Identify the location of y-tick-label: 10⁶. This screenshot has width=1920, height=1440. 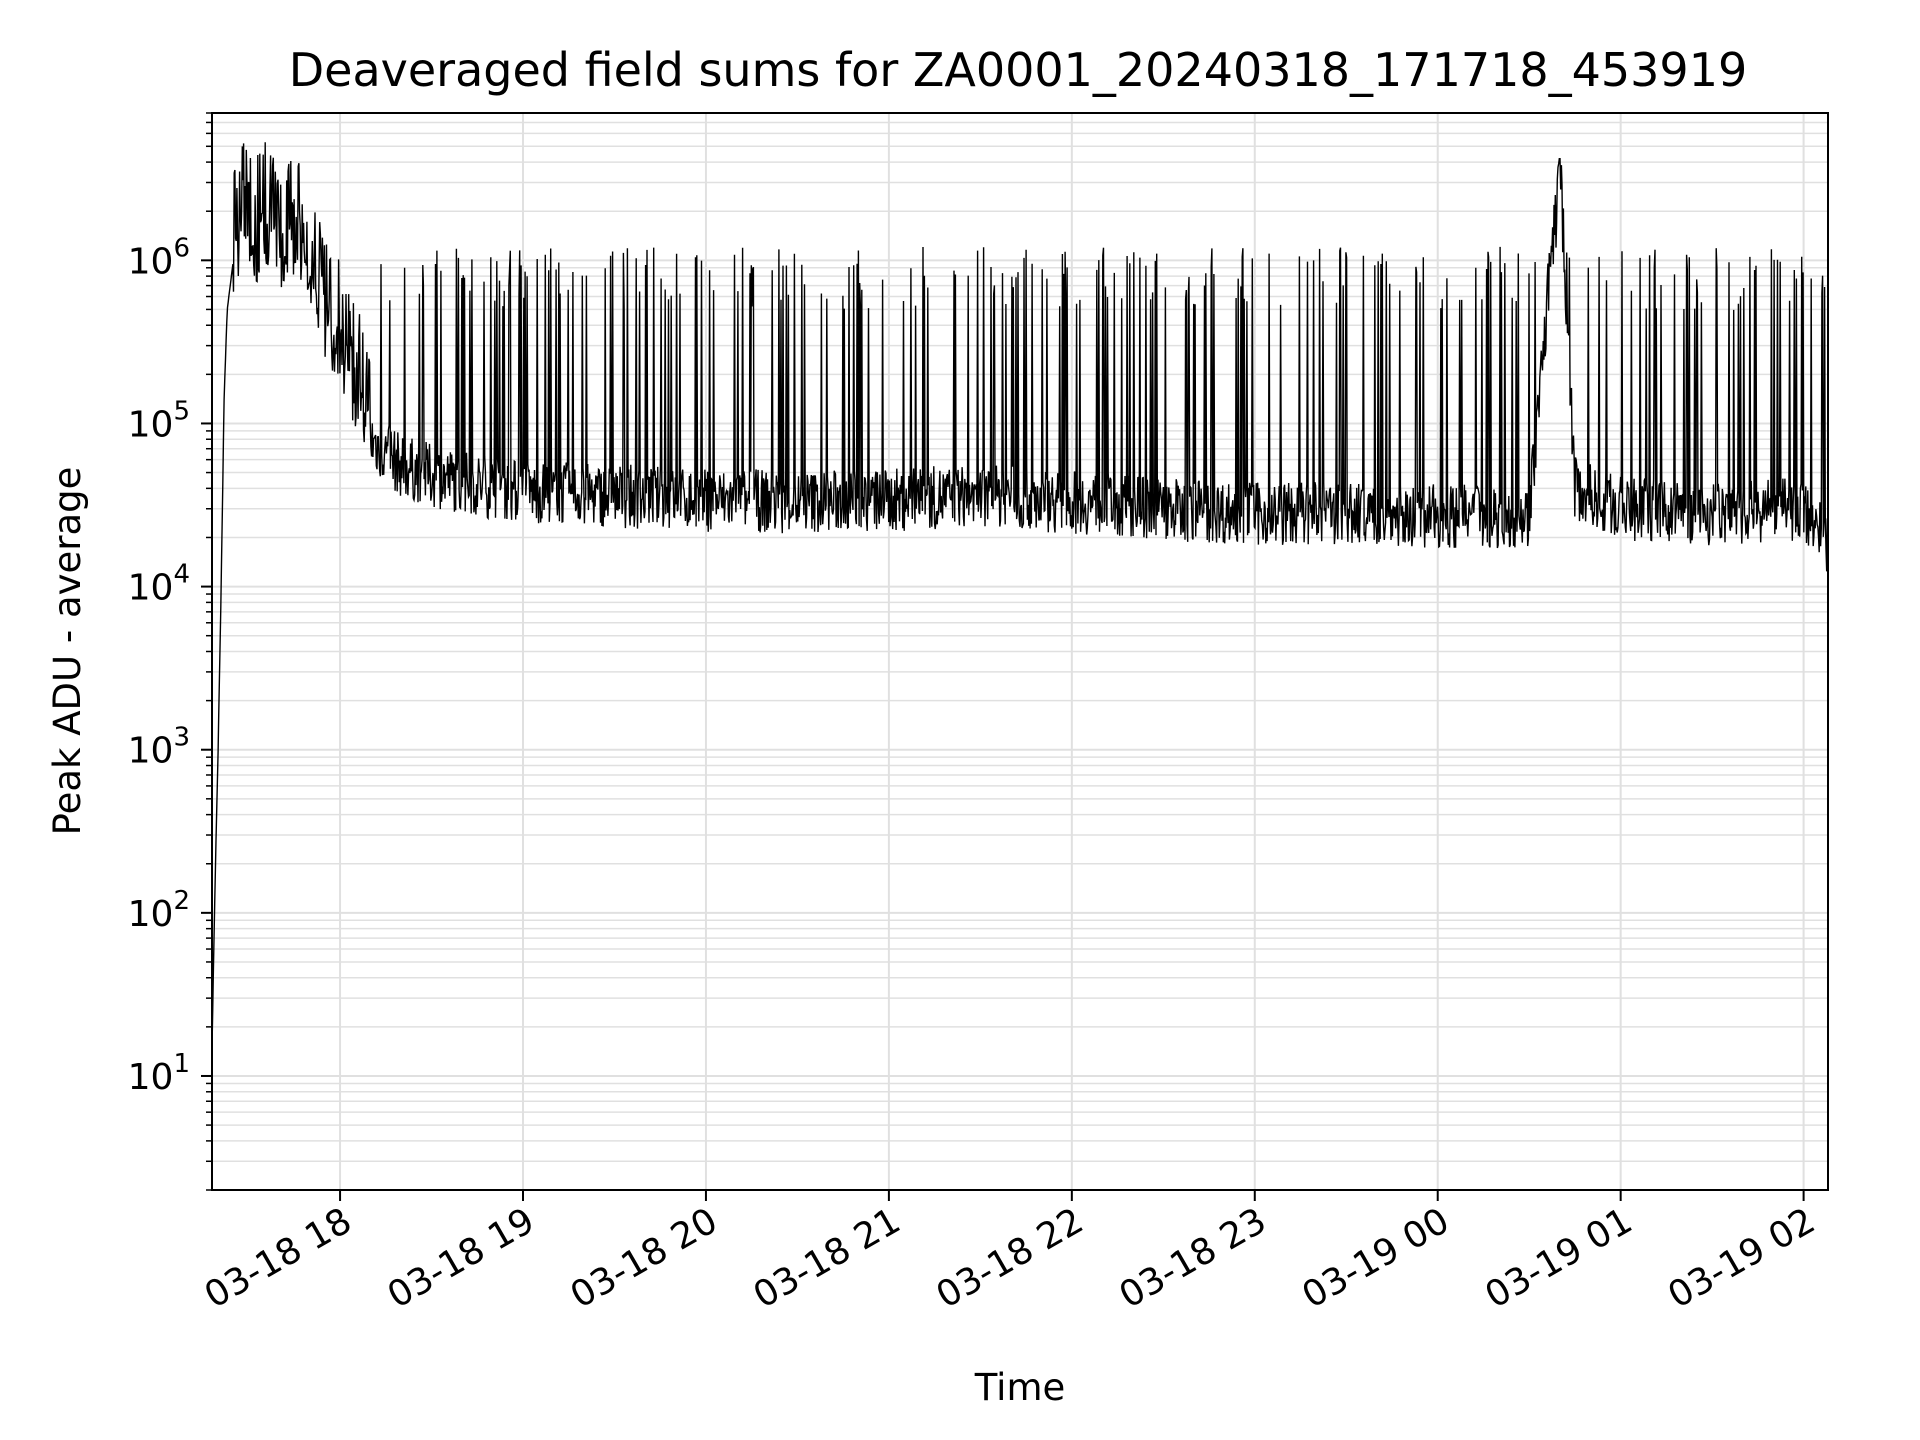
(159, 257).